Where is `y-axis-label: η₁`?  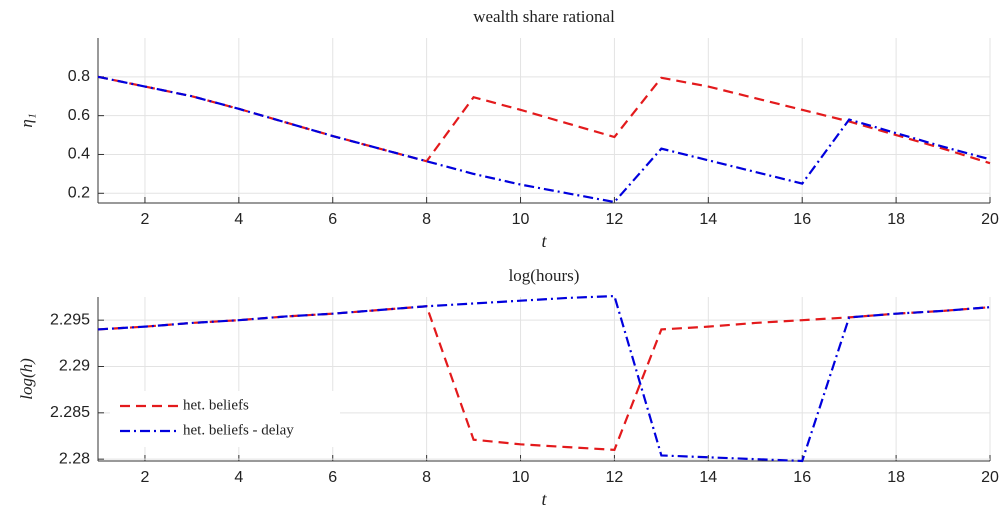
y-axis-label: η₁ is located at coordinates (26, 120).